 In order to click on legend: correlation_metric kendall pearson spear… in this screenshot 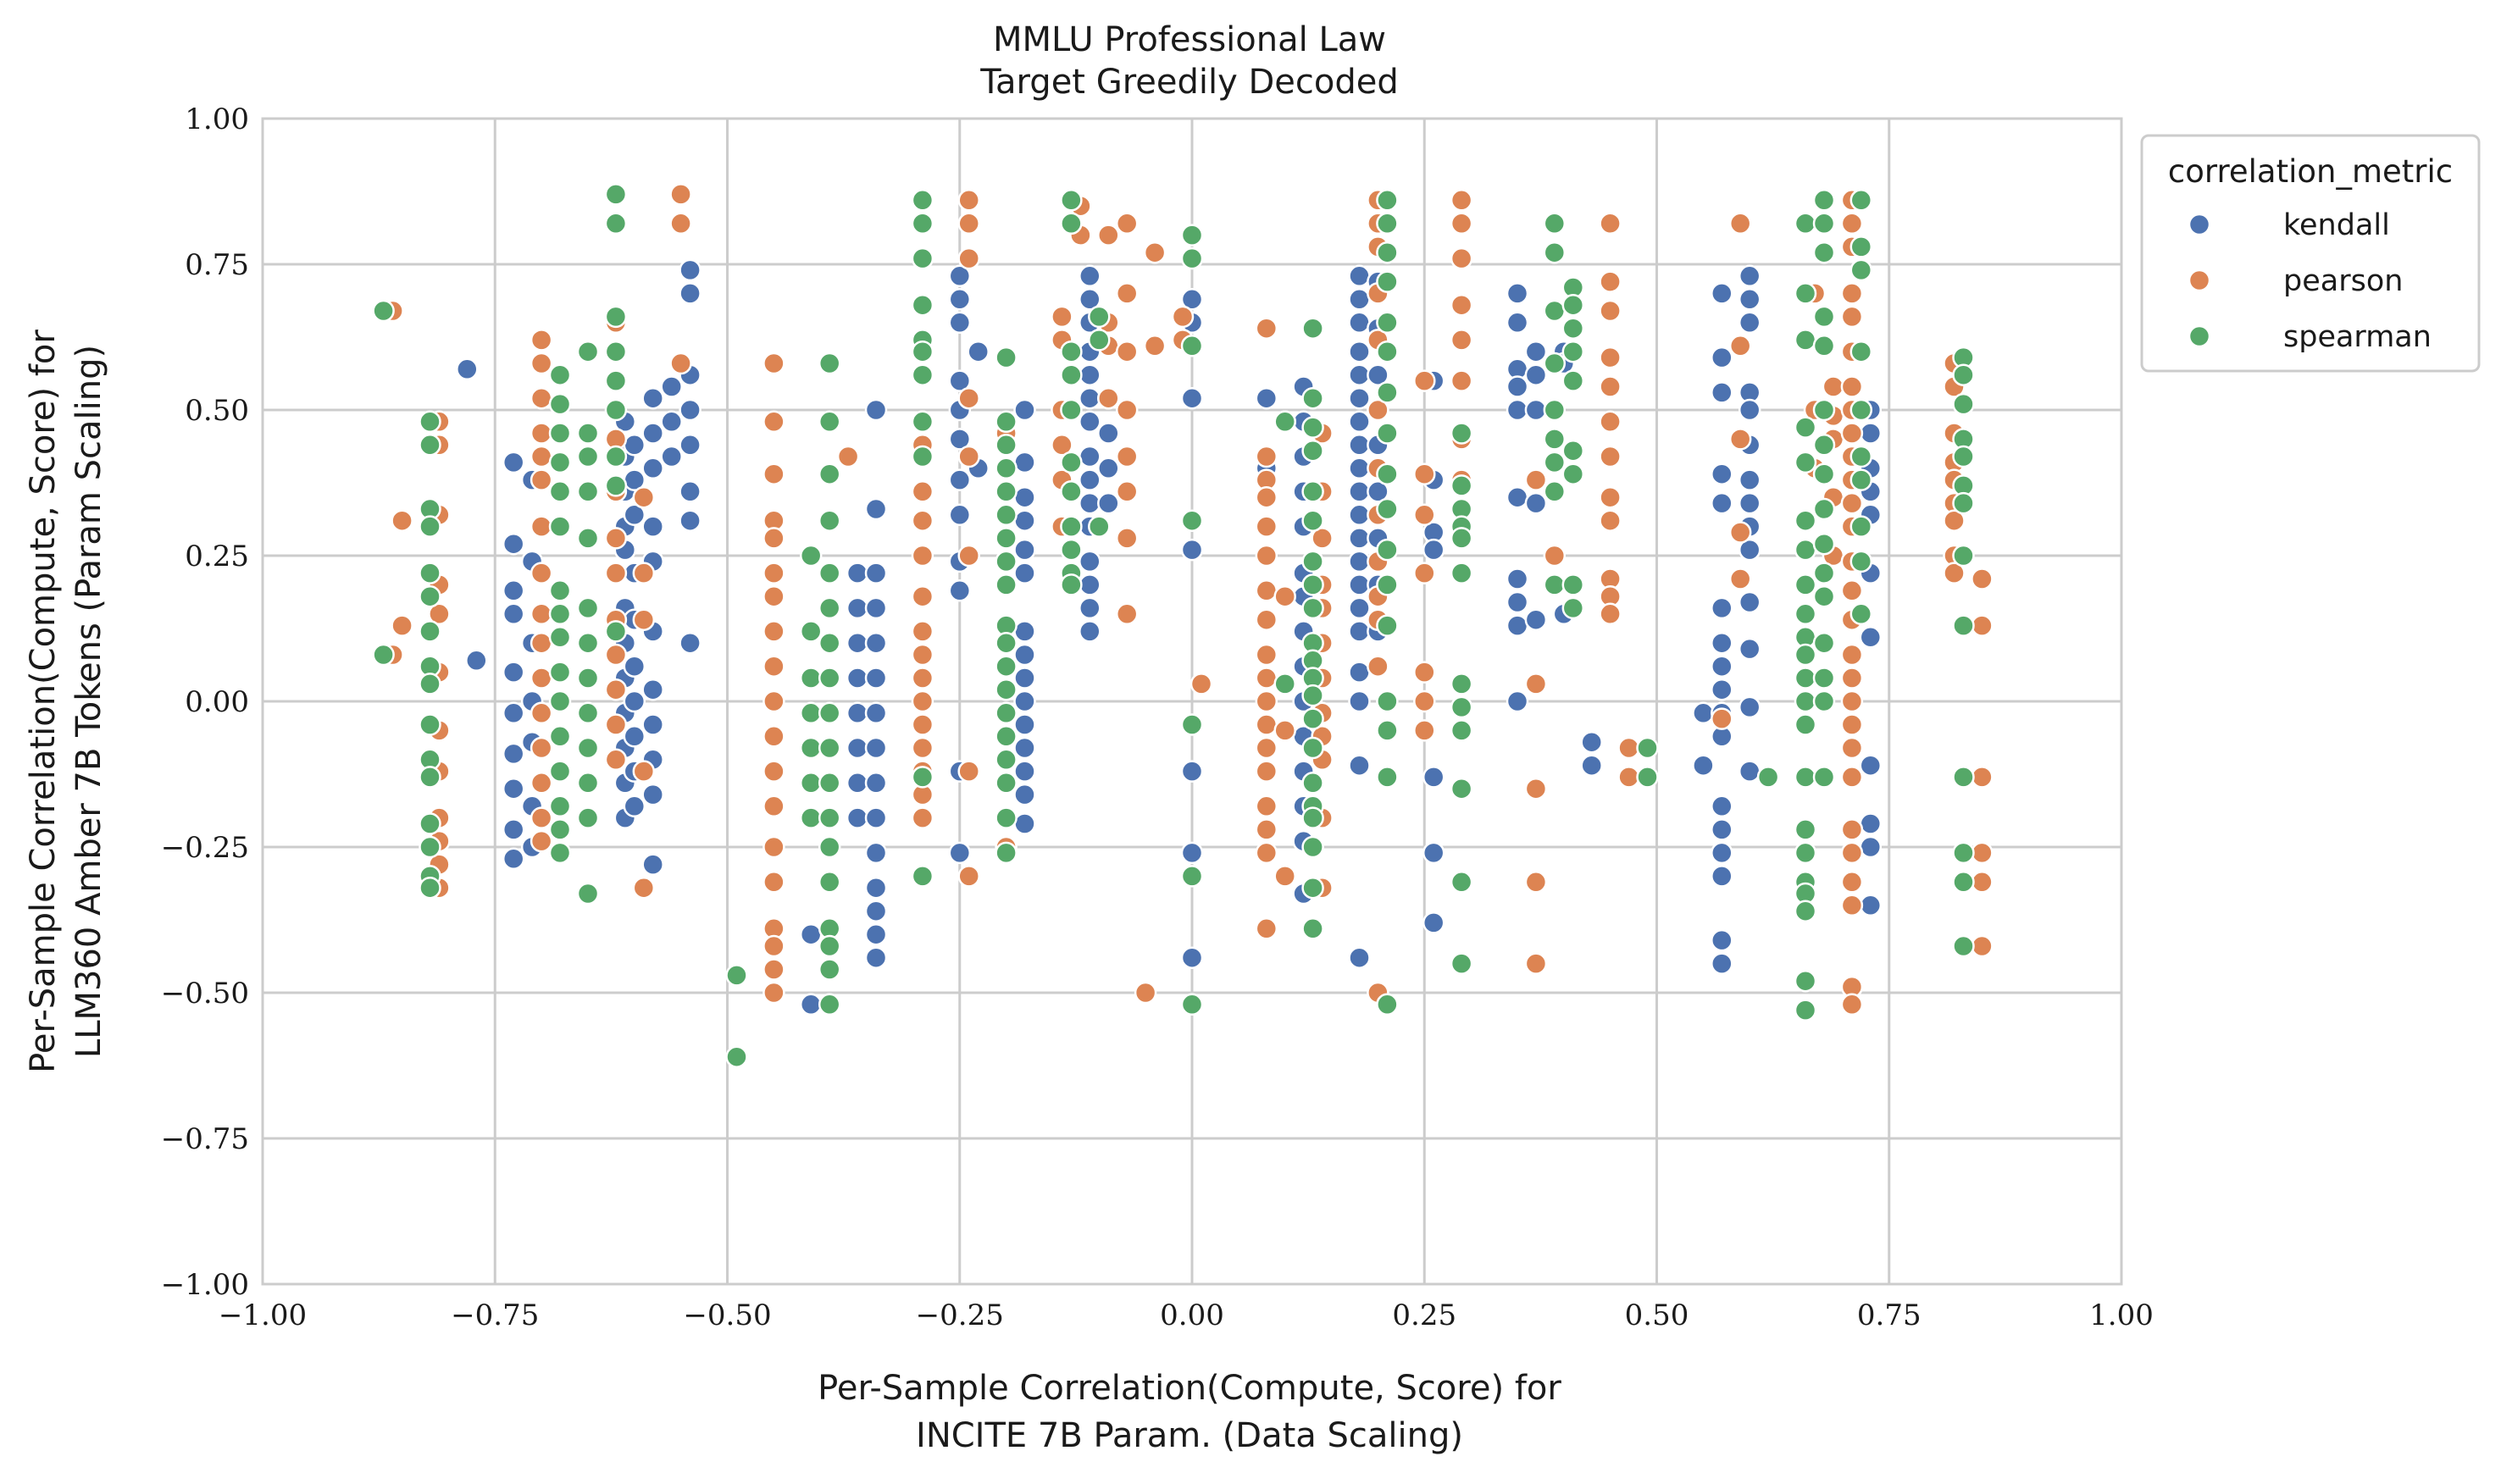, I will do `click(2310, 253)`.